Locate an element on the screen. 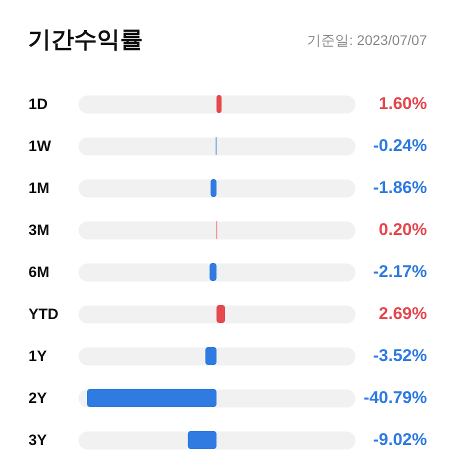 This screenshot has width=450, height=471. y-tick-label: 3Y is located at coordinates (37, 440).